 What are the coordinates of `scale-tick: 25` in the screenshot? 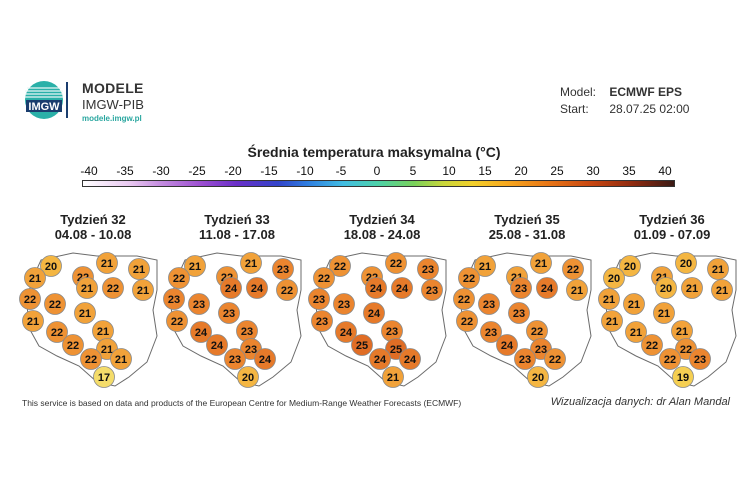 It's located at (557, 171).